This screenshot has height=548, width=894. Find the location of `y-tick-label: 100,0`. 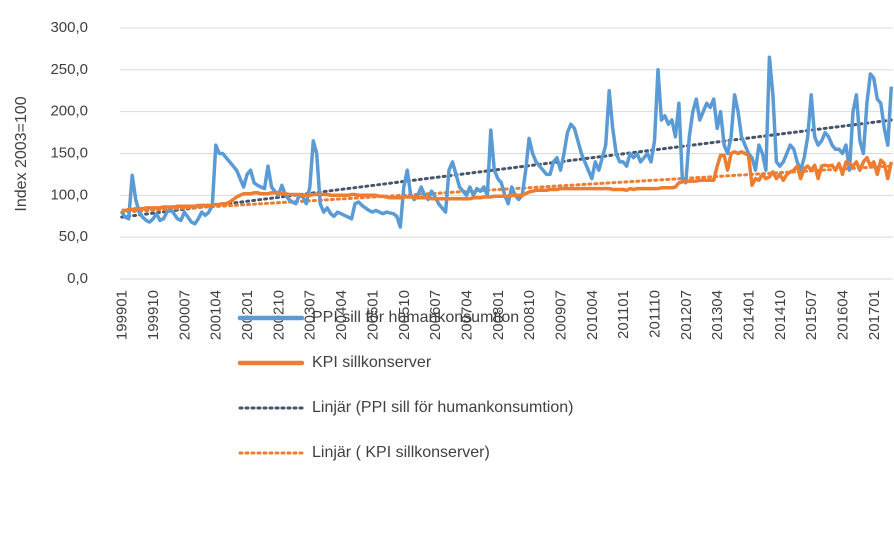

y-tick-label: 100,0 is located at coordinates (69, 194).